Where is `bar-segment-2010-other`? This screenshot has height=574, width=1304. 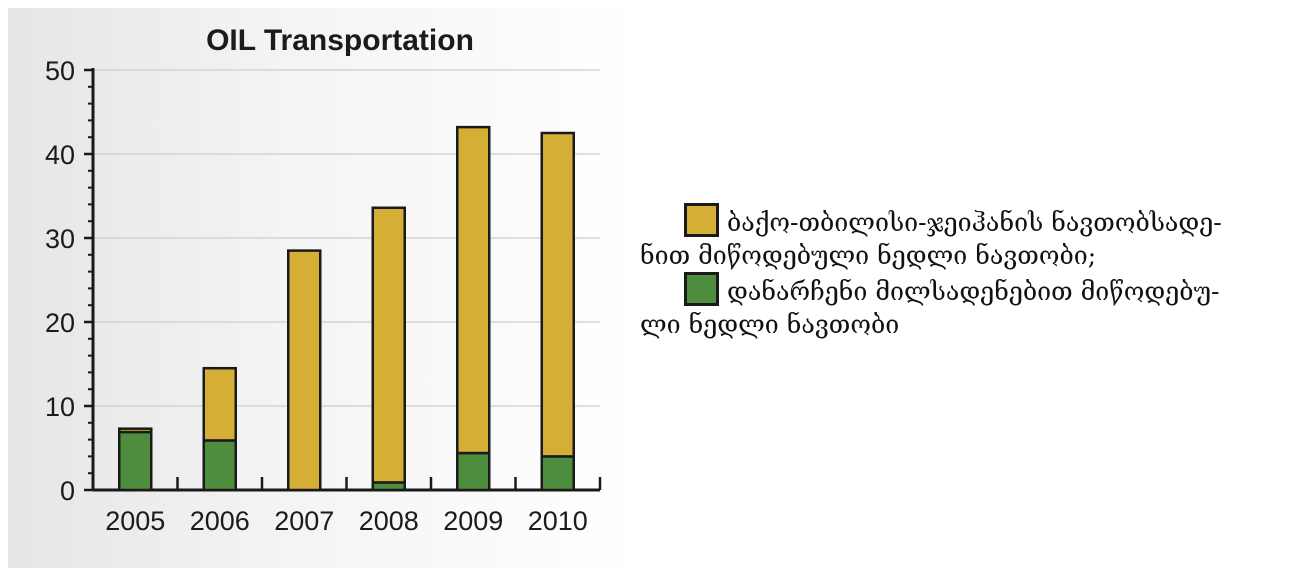 bar-segment-2010-other is located at coordinates (557, 473).